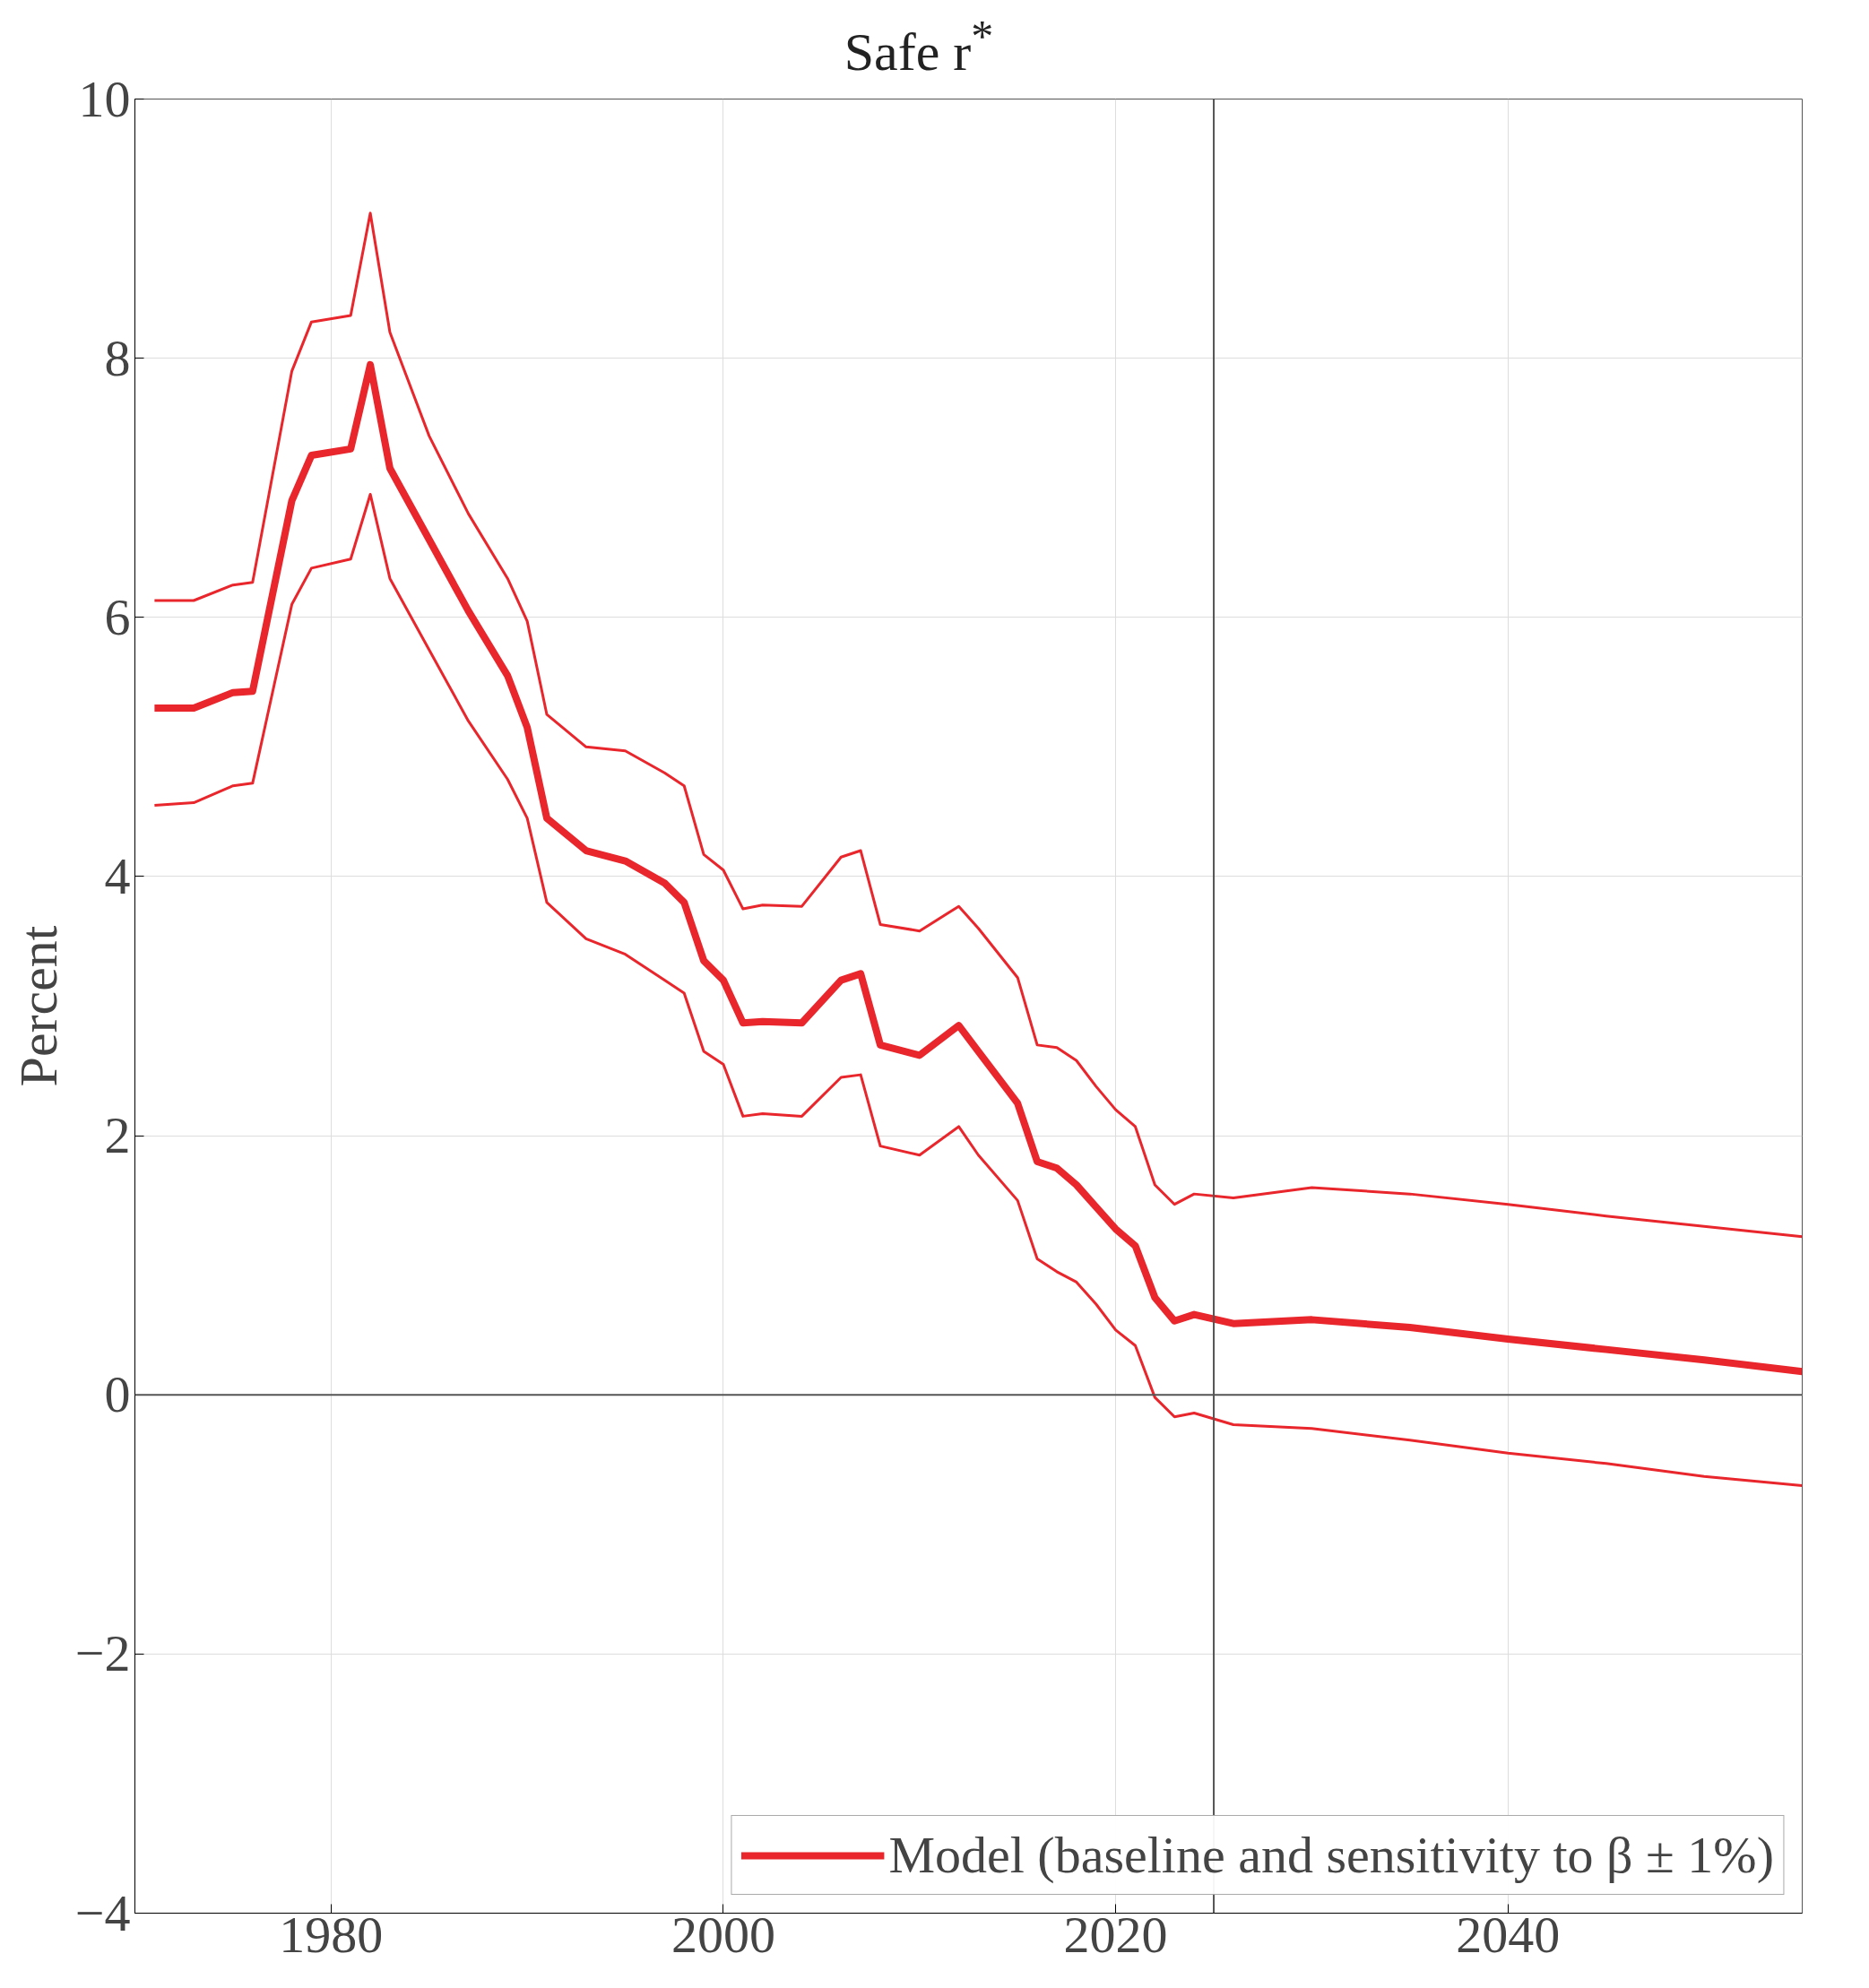 This screenshot has width=1869, height=1988. Describe the element at coordinates (38, 1006) in the screenshot. I see `y-axis-title: Percent` at that location.